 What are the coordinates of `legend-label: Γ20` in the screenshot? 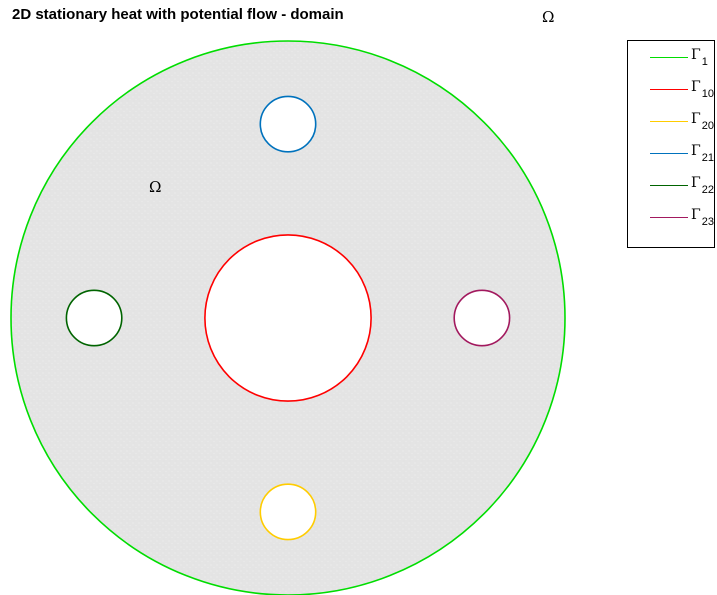 It's located at (702, 121).